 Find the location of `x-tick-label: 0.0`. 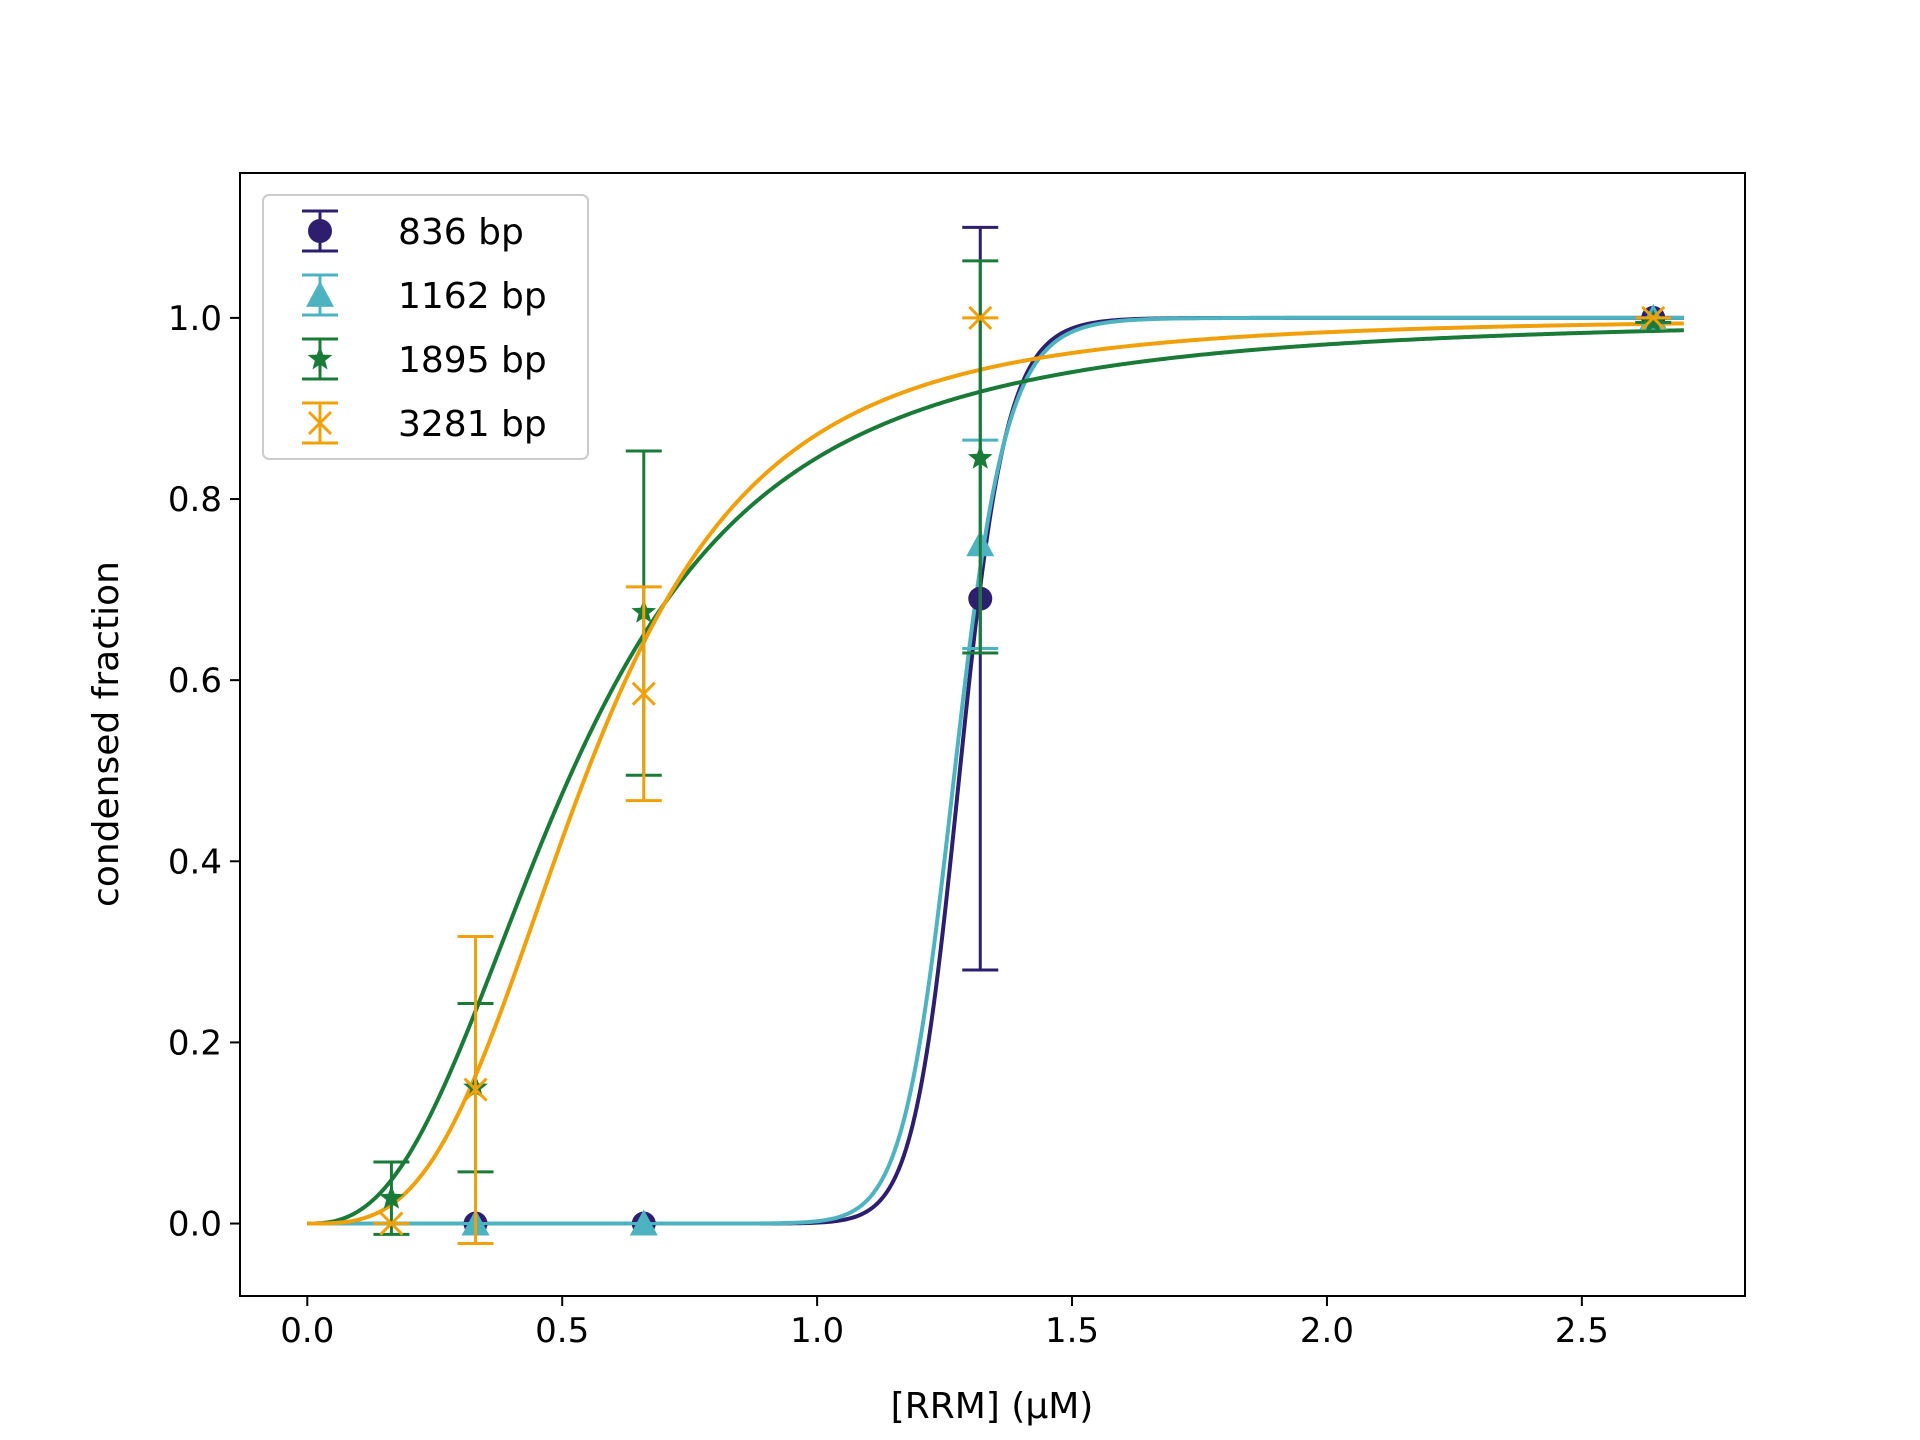

x-tick-label: 0.0 is located at coordinates (307, 1331).